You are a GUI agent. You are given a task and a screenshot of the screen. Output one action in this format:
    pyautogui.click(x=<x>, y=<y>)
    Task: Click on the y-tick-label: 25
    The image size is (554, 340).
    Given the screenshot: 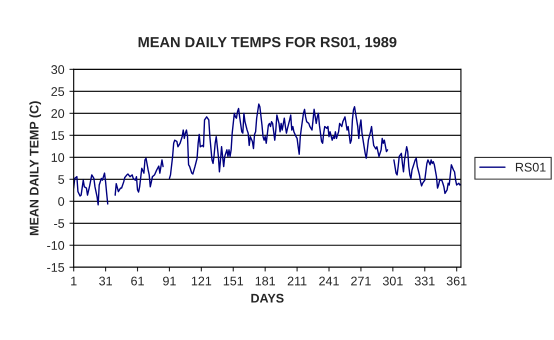 What is the action you would take?
    pyautogui.click(x=57, y=91)
    